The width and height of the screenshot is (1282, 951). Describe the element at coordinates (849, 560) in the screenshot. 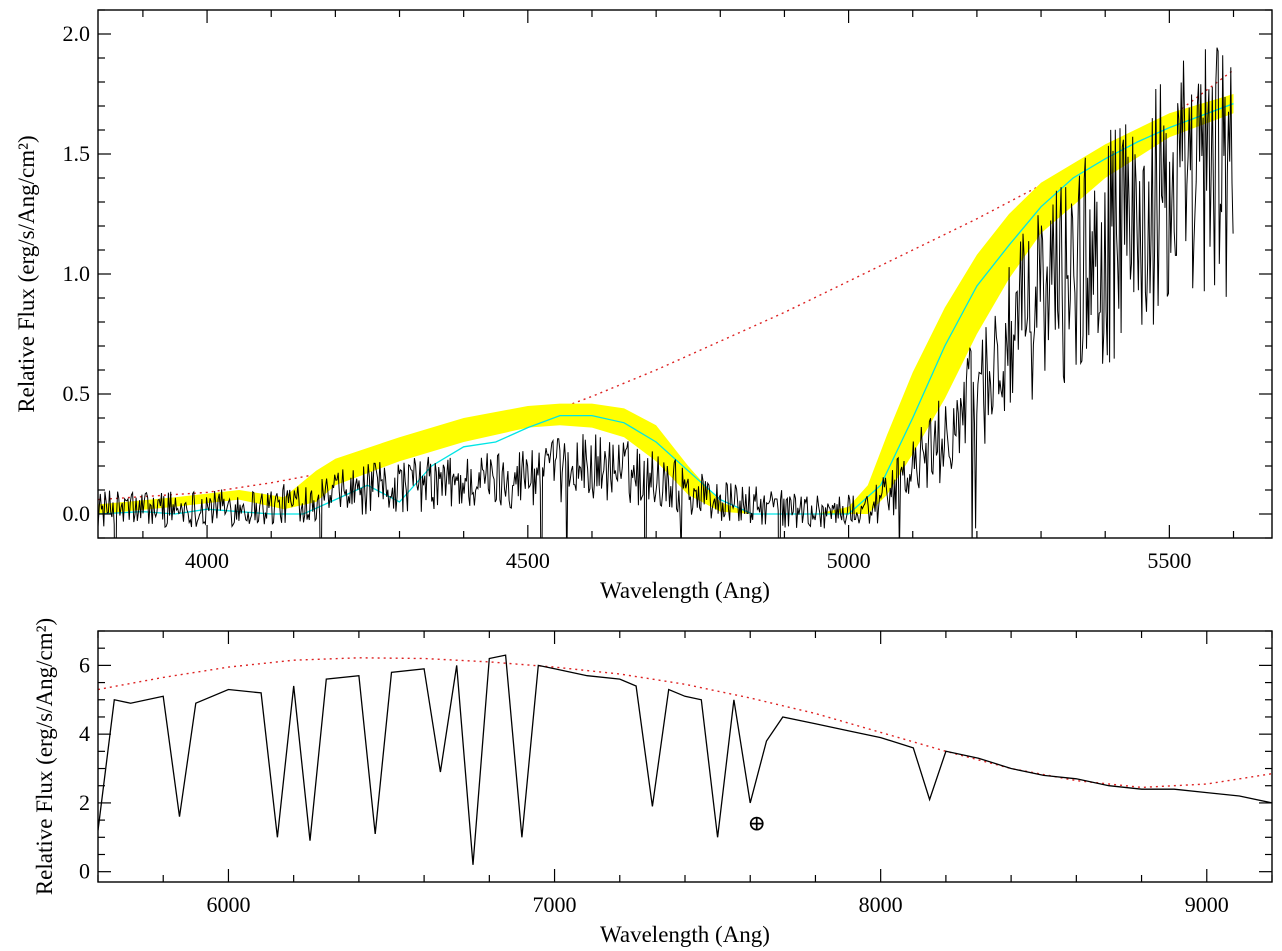

I see `x-tick-label: 5000` at that location.